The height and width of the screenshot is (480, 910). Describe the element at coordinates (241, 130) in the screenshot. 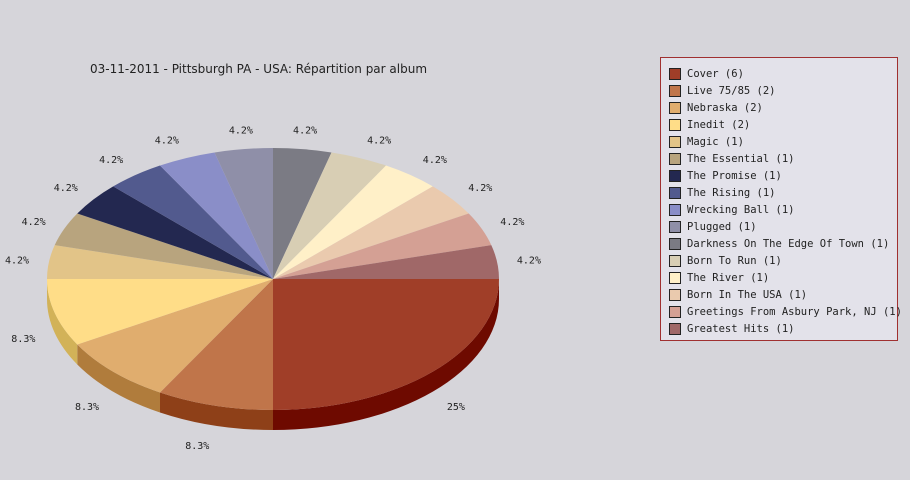

I see `pie-label-9: 4.2%` at that location.